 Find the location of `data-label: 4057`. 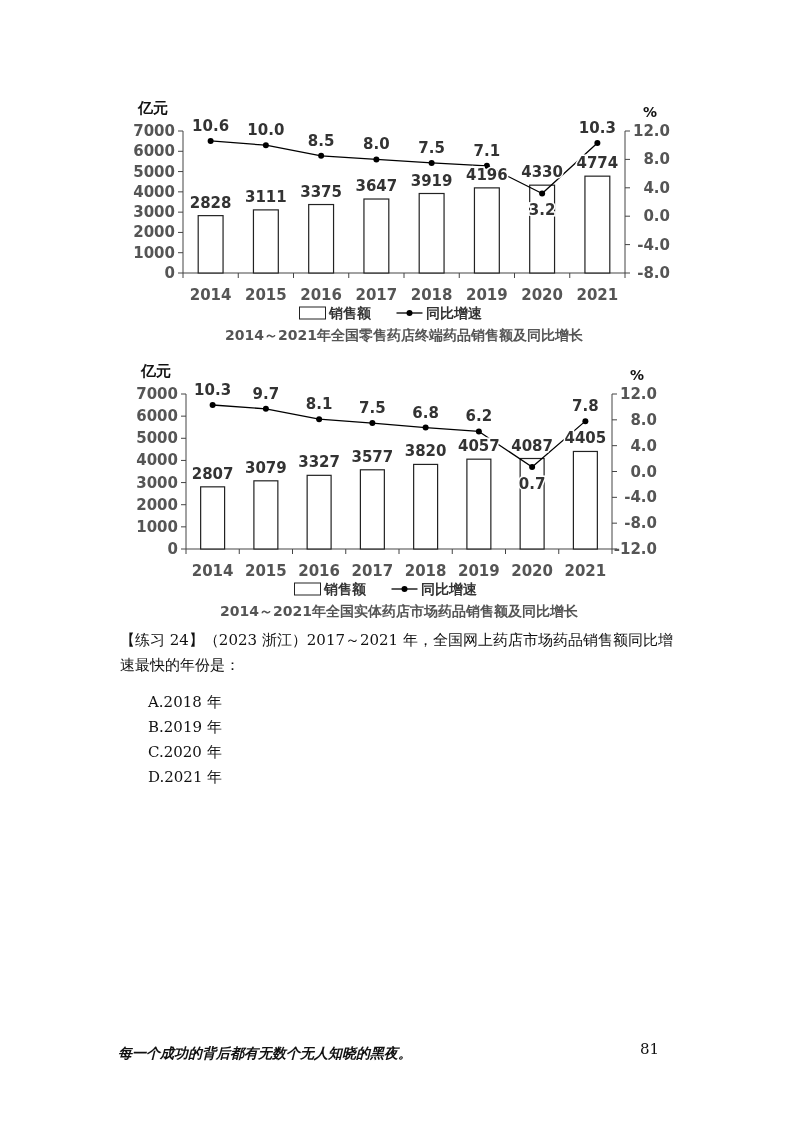

data-label: 4057 is located at coordinates (479, 446).